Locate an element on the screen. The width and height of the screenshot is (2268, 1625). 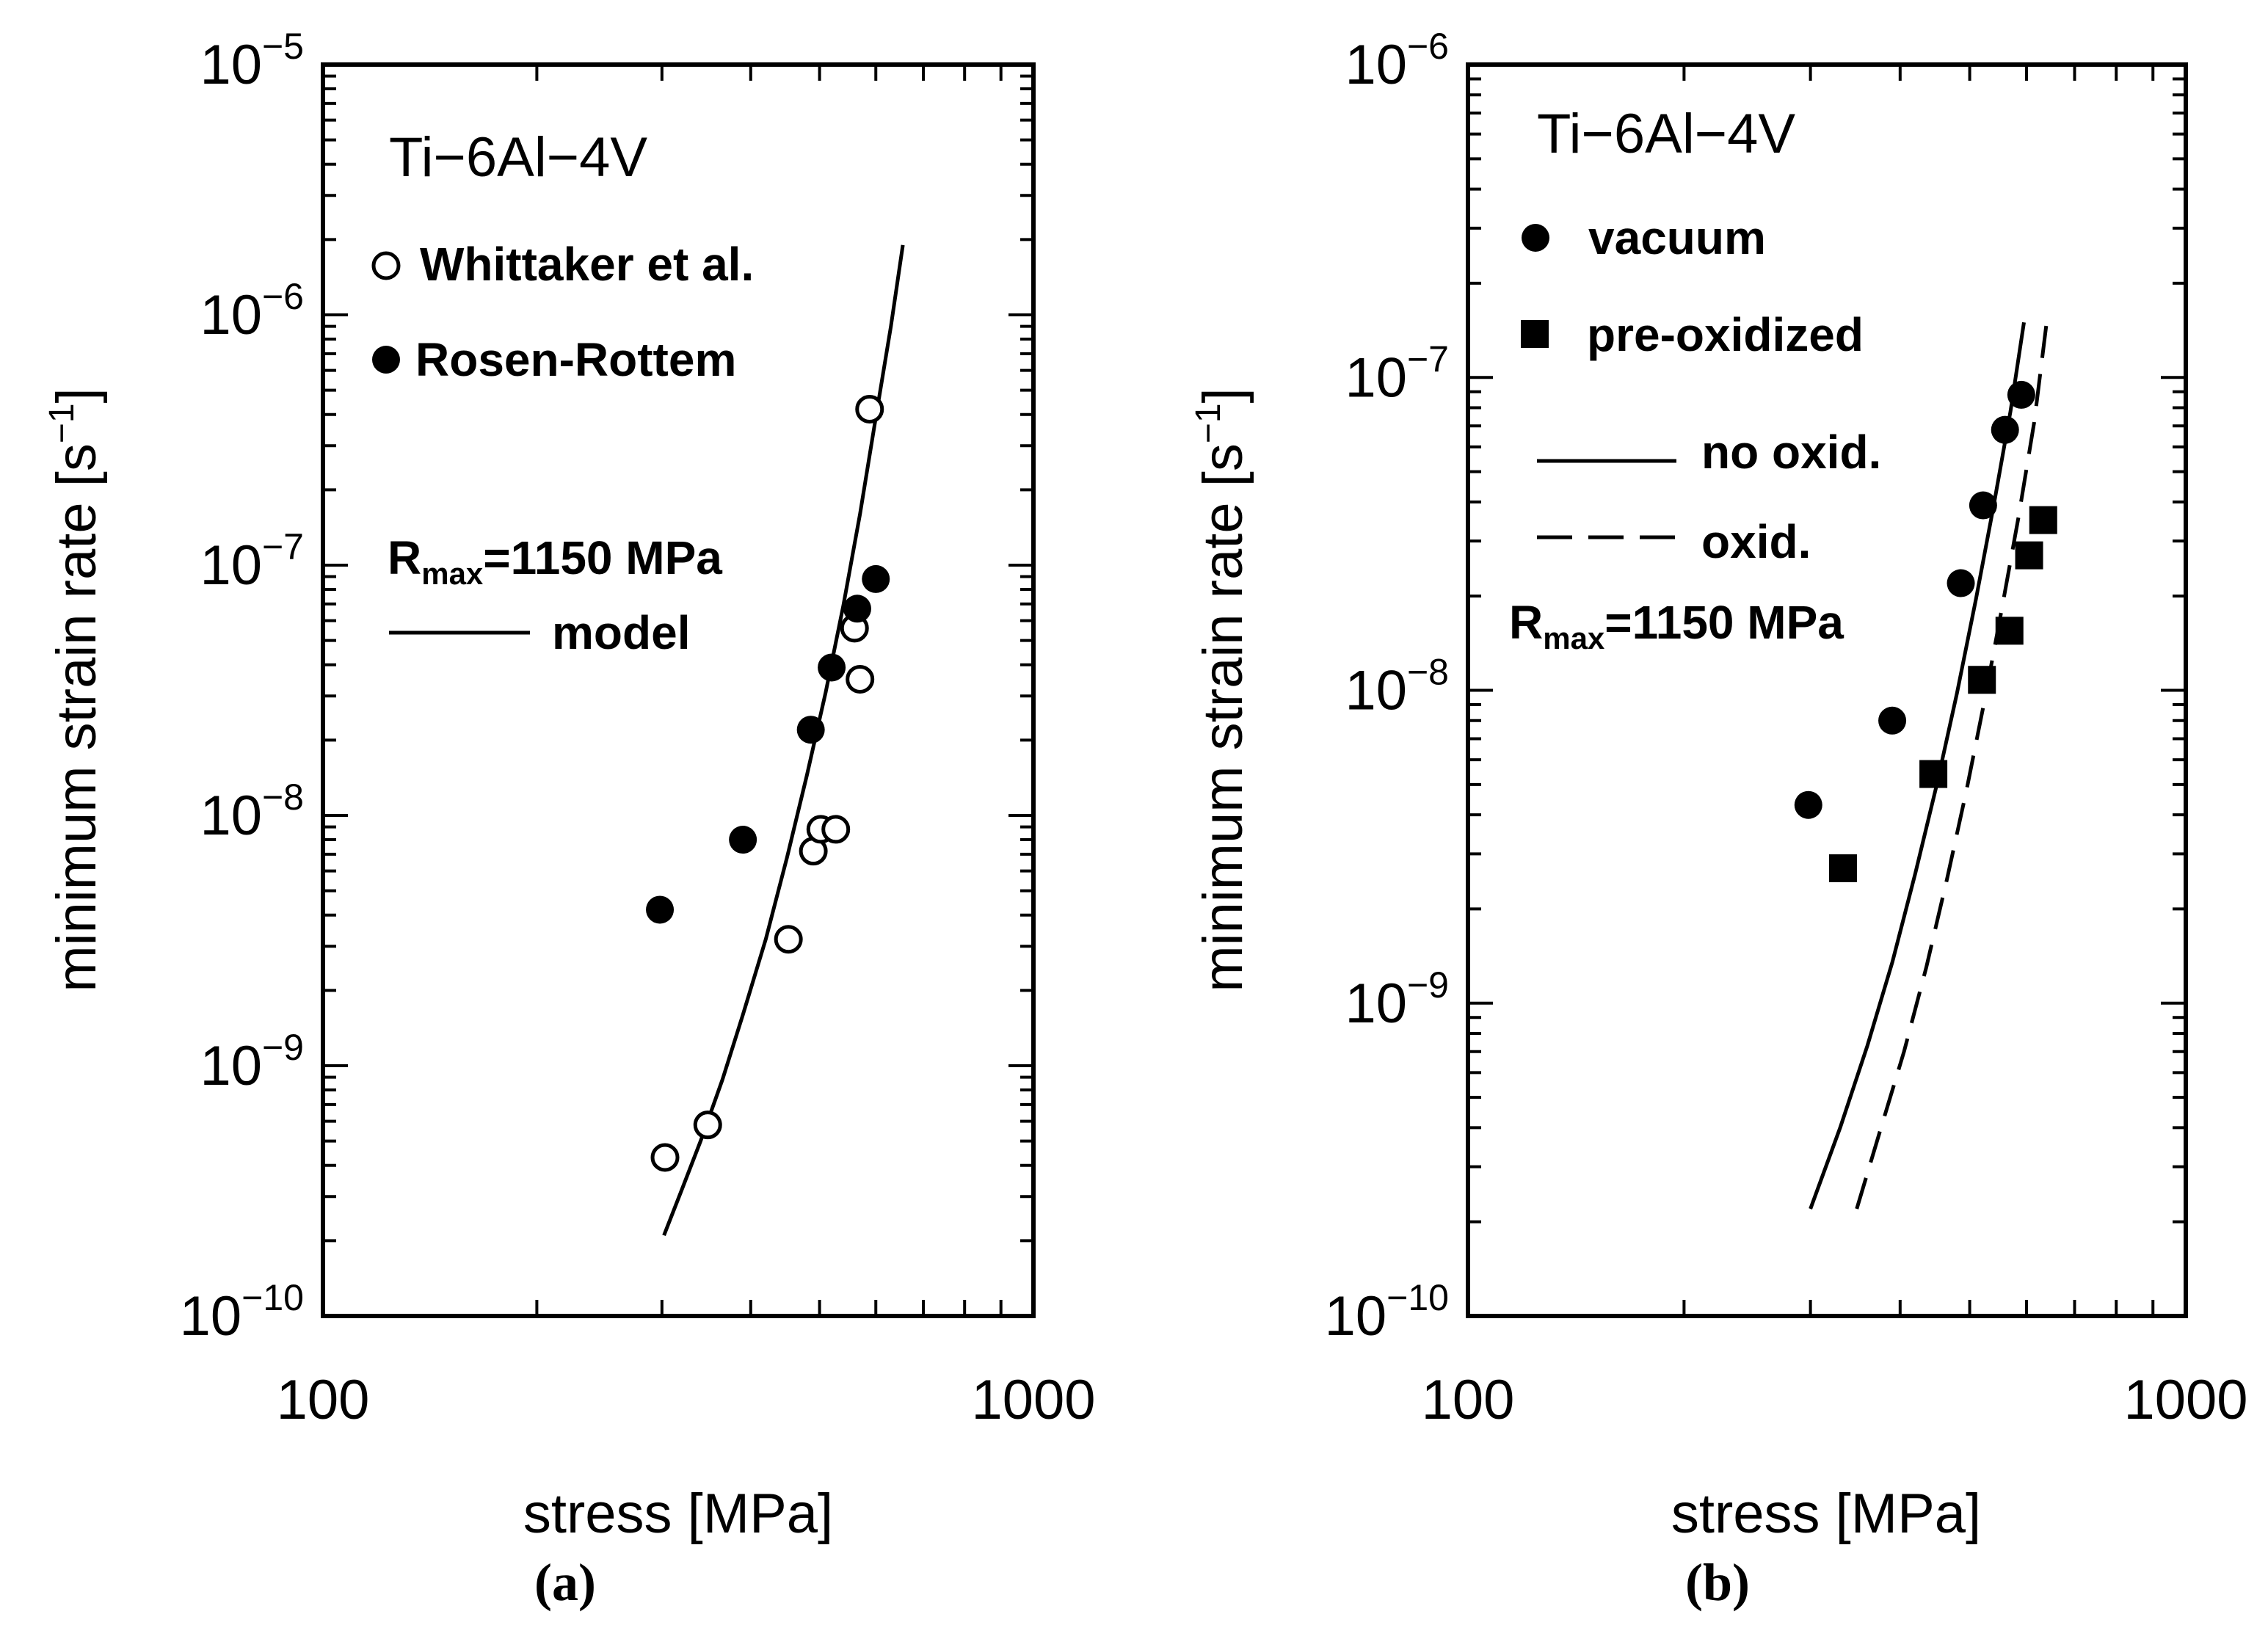
curve-oxid is located at coordinates (1952, 765).